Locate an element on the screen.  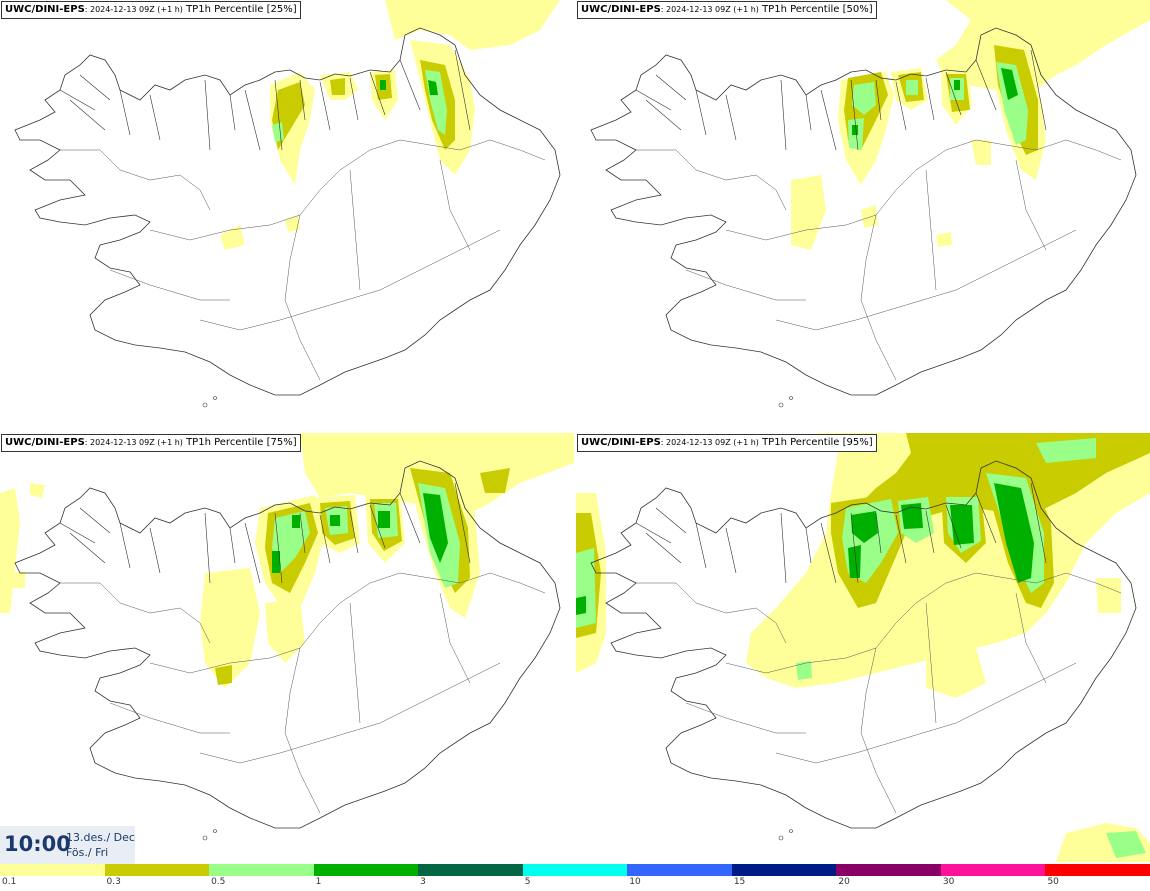
legend-tick-label: 1 is located at coordinates (318, 882).